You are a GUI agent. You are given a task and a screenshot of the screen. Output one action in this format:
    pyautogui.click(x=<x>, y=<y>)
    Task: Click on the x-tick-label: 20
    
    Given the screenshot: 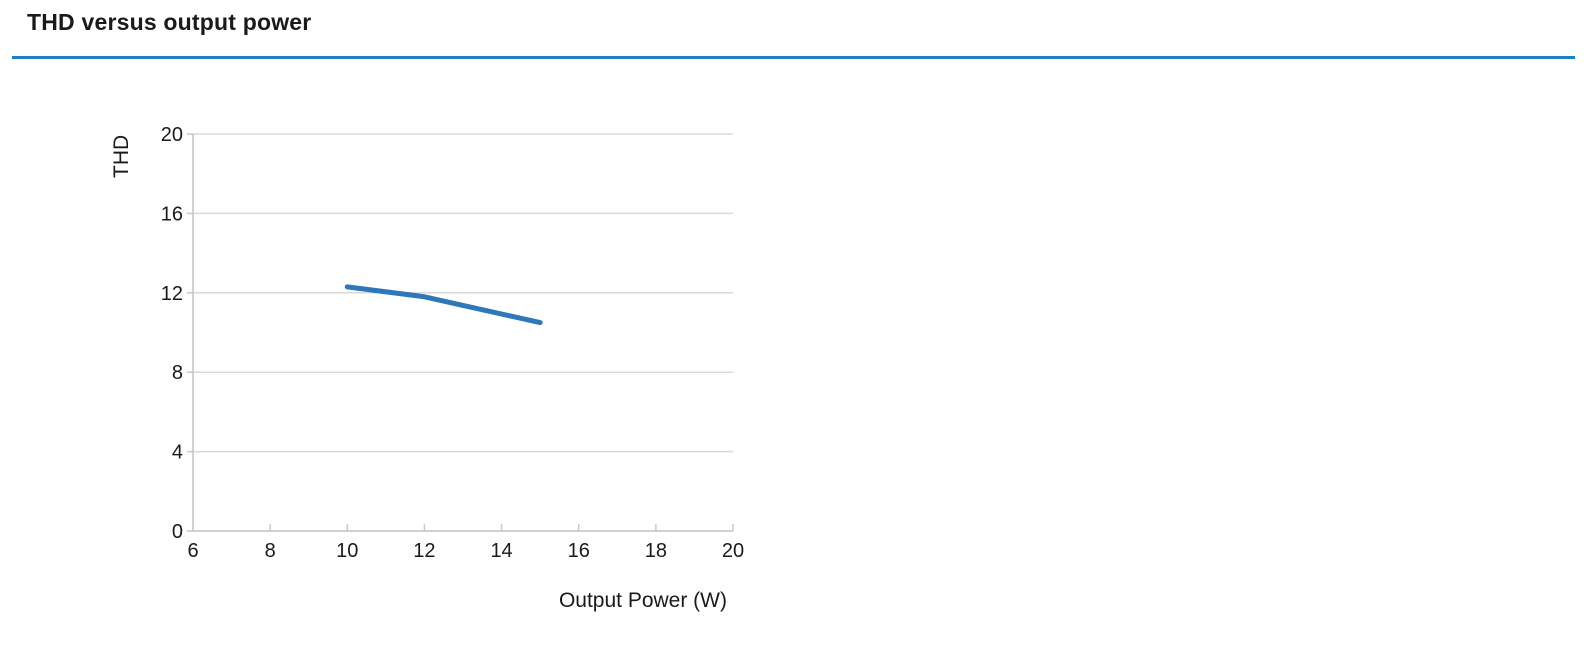 What is the action you would take?
    pyautogui.click(x=733, y=551)
    